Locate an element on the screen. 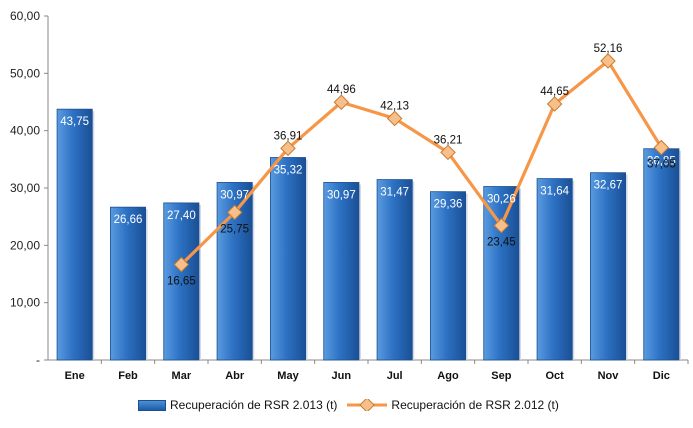  x-category-label: Nov is located at coordinates (609, 376).